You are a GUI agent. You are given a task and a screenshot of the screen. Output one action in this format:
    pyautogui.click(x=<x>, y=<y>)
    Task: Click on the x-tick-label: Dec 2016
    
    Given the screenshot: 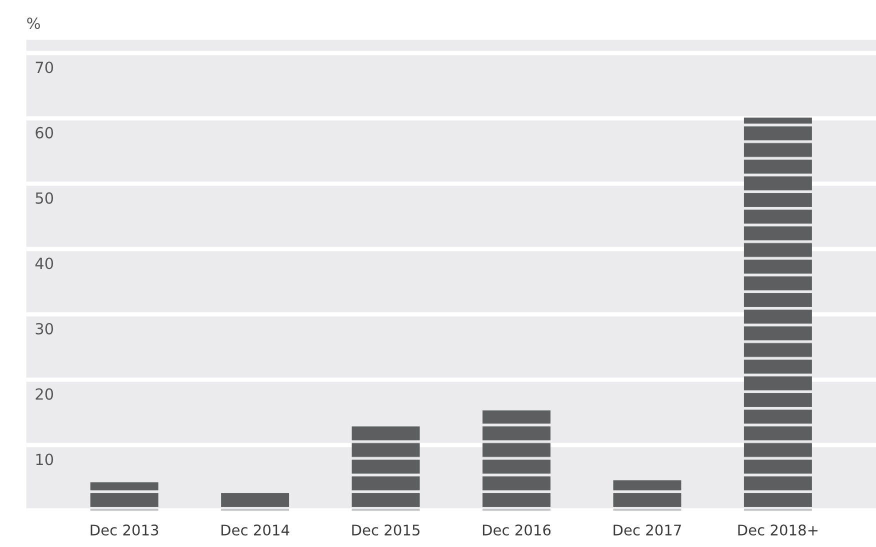 What is the action you would take?
    pyautogui.click(x=516, y=530)
    